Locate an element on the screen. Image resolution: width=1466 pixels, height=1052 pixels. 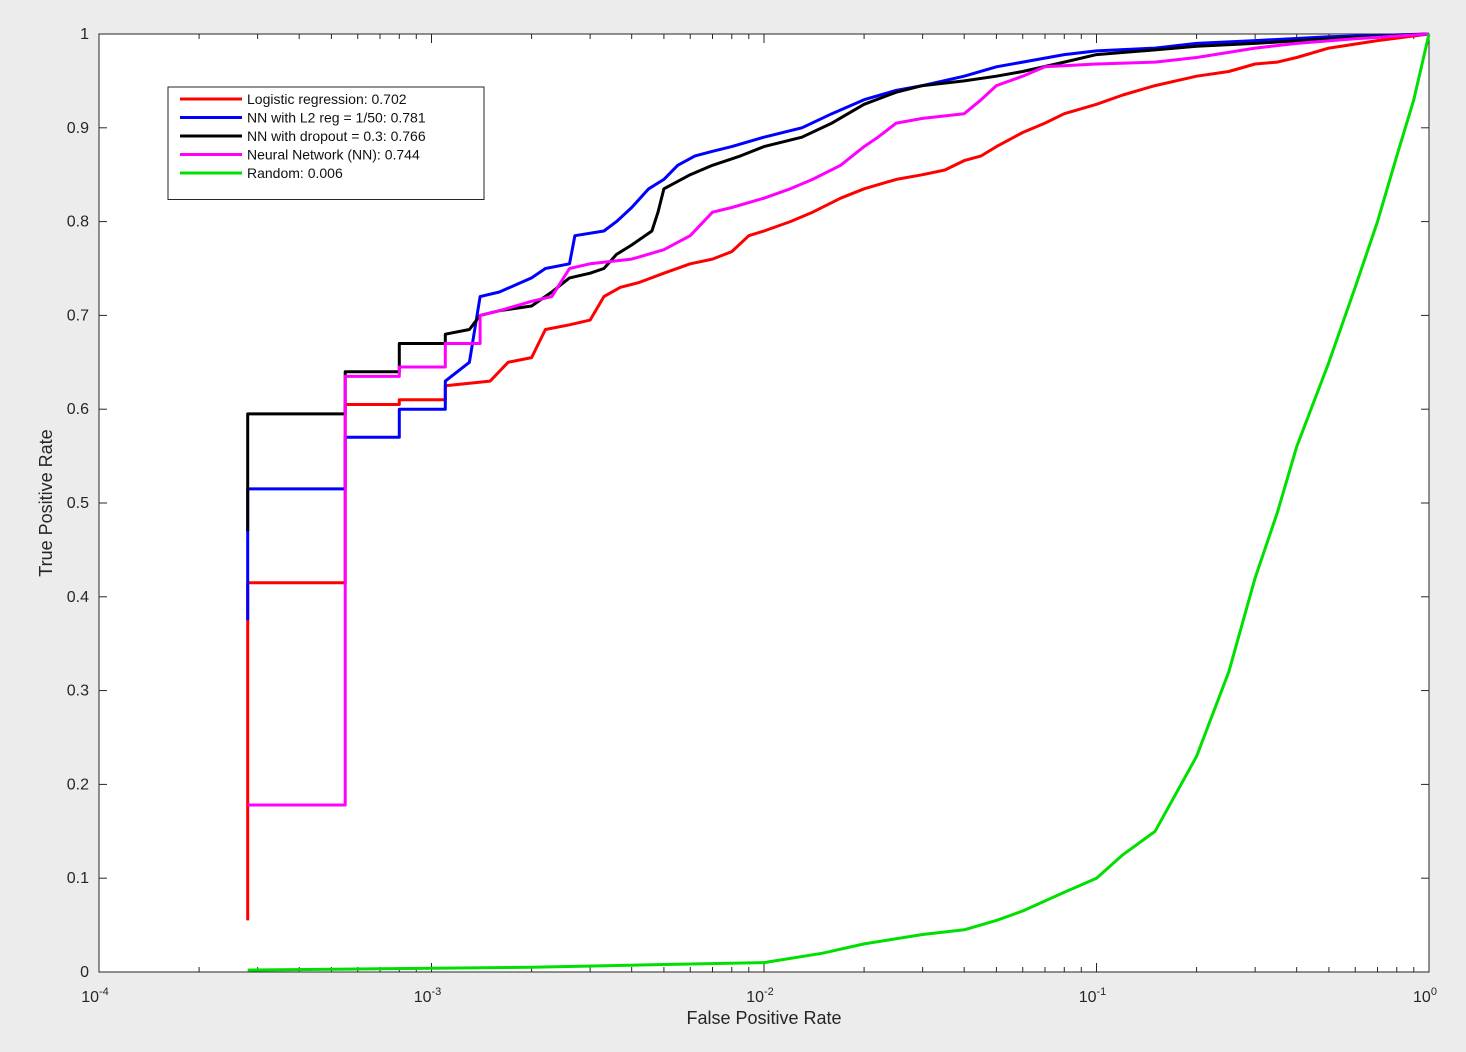
y-tick-label: 0 is located at coordinates (84, 972).